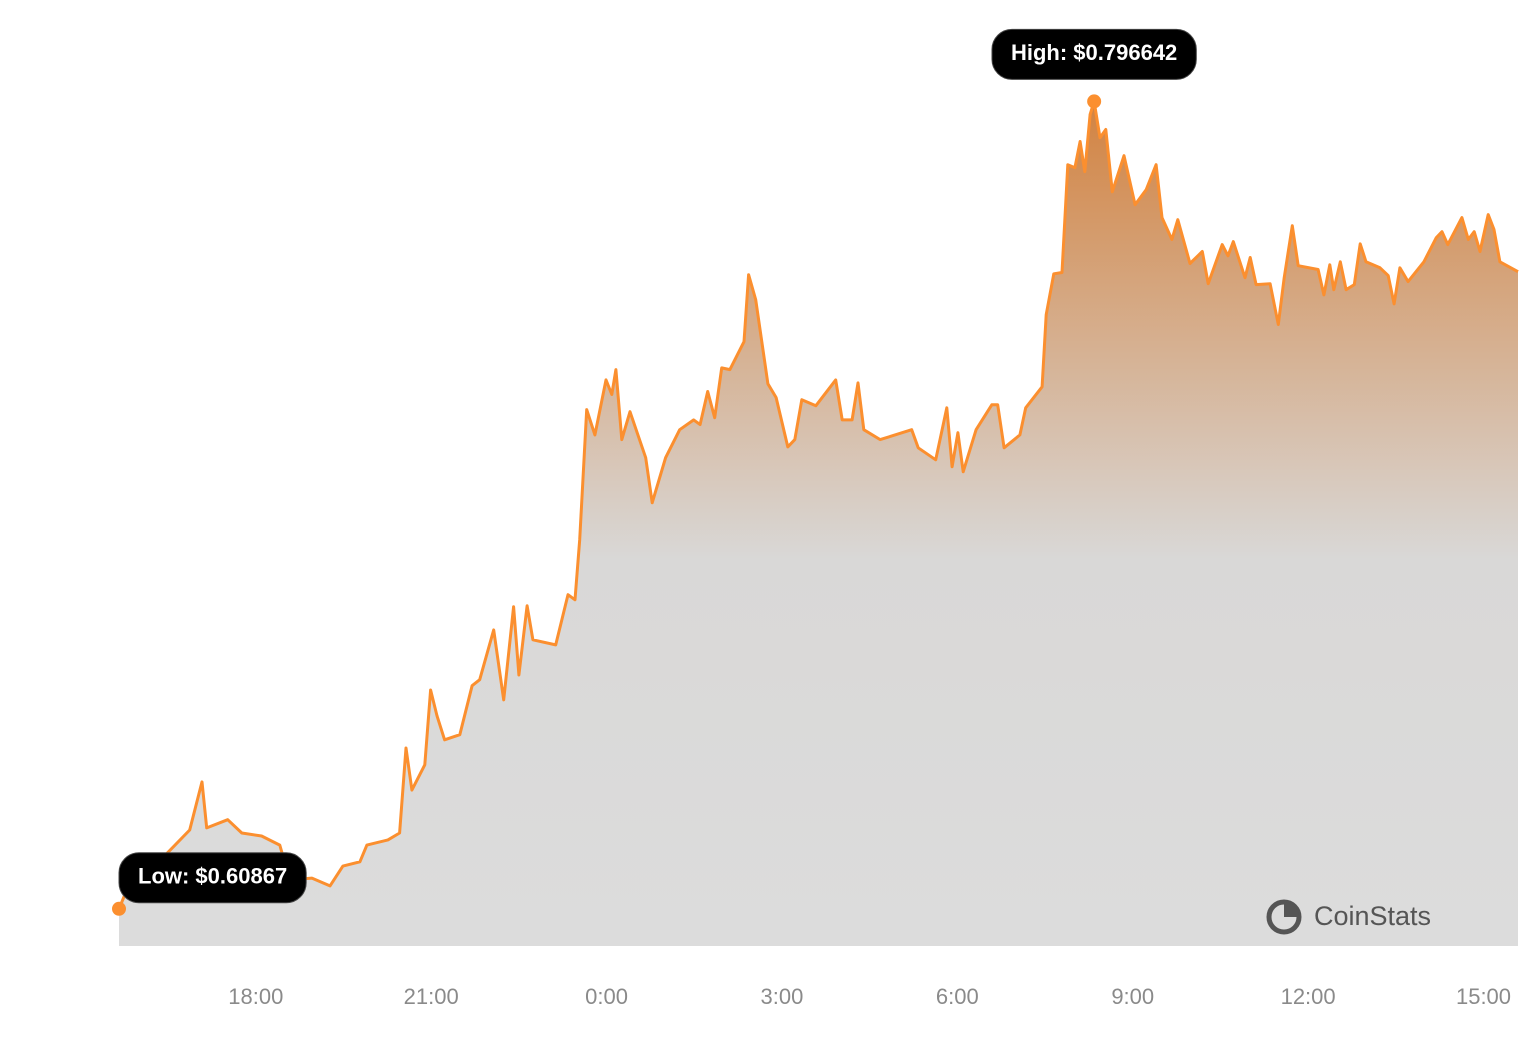  I want to click on high-label: High: $0.796642, so click(1094, 52).